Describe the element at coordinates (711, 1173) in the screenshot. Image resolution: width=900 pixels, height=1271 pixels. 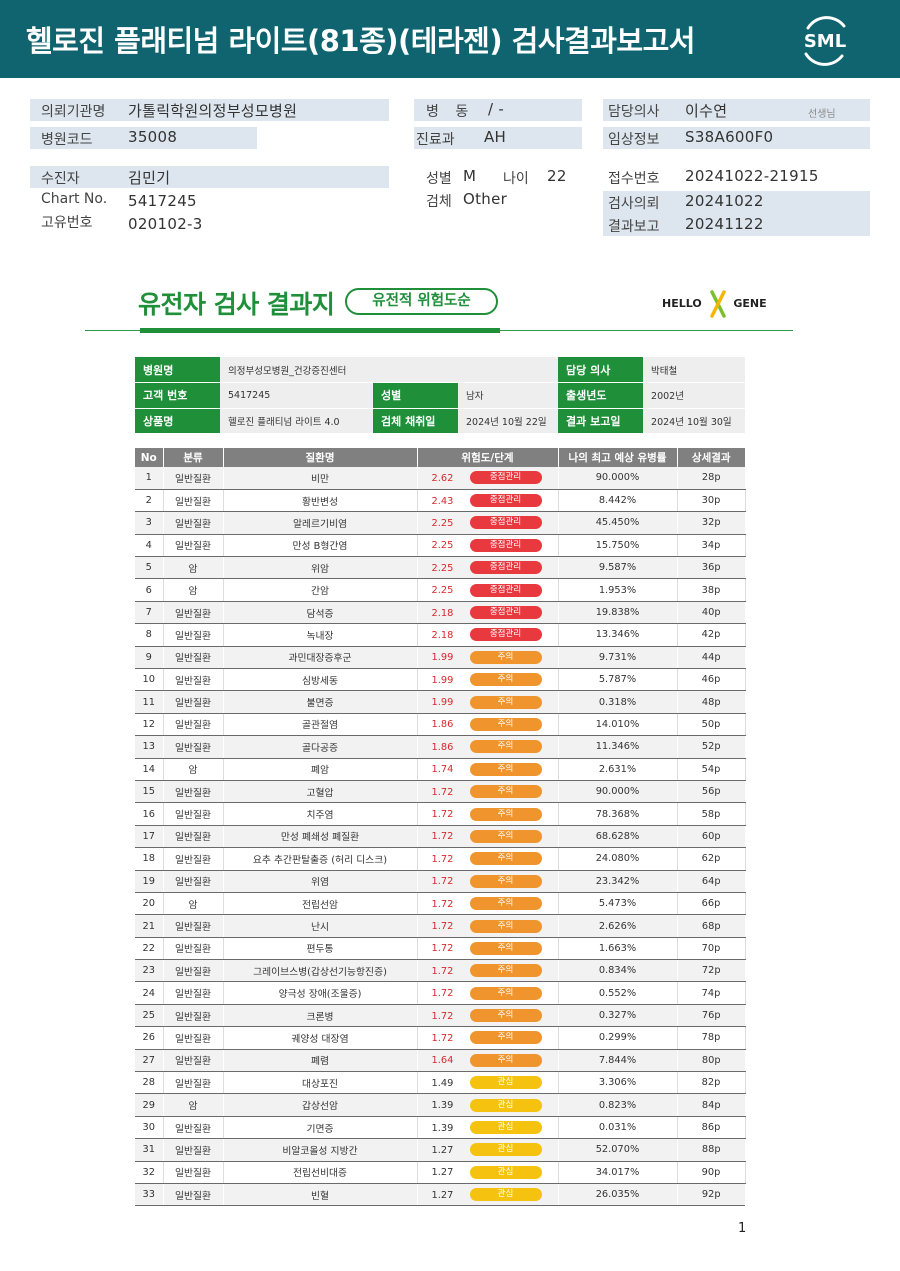
I see `row-detail-page: 90p` at that location.